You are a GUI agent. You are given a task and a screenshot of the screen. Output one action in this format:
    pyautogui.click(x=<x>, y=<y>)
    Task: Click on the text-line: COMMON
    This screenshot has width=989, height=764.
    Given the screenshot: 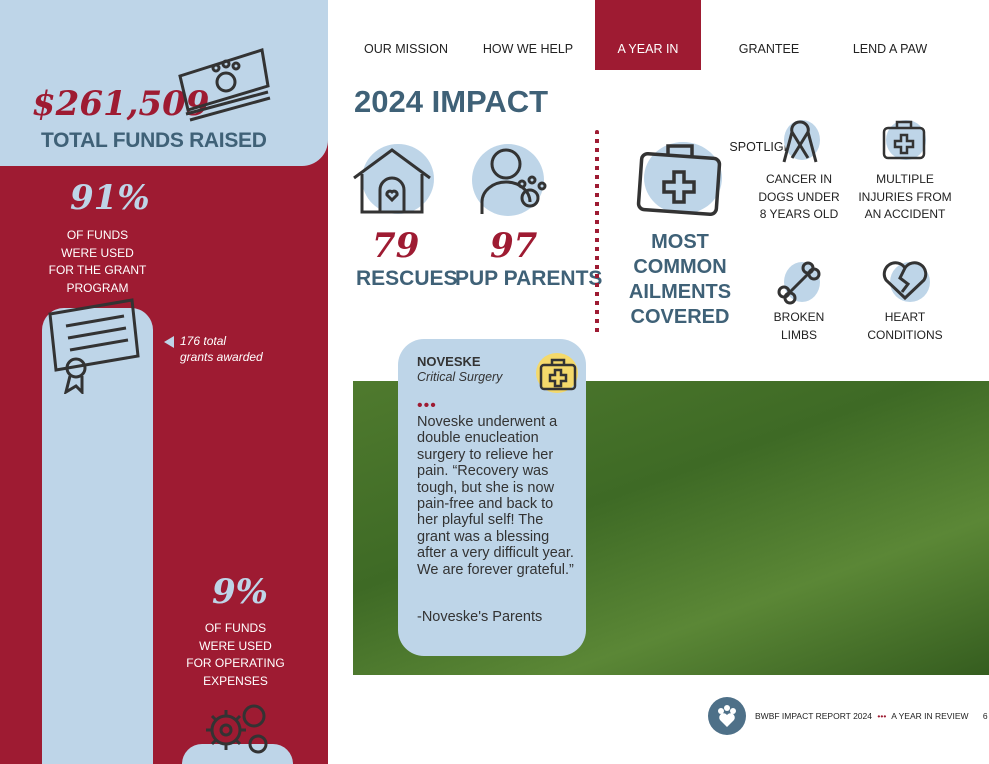 What is the action you would take?
    pyautogui.click(x=680, y=267)
    